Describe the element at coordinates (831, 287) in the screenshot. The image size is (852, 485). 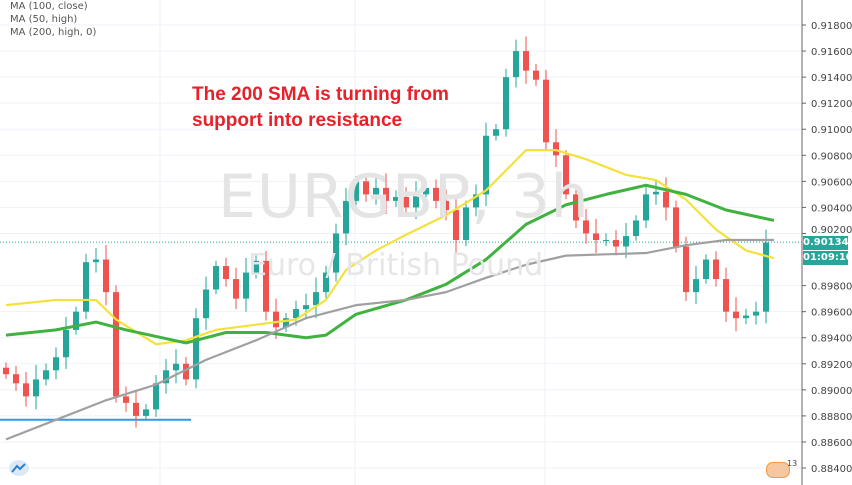
I see `y-tick-label: 0.89800` at that location.